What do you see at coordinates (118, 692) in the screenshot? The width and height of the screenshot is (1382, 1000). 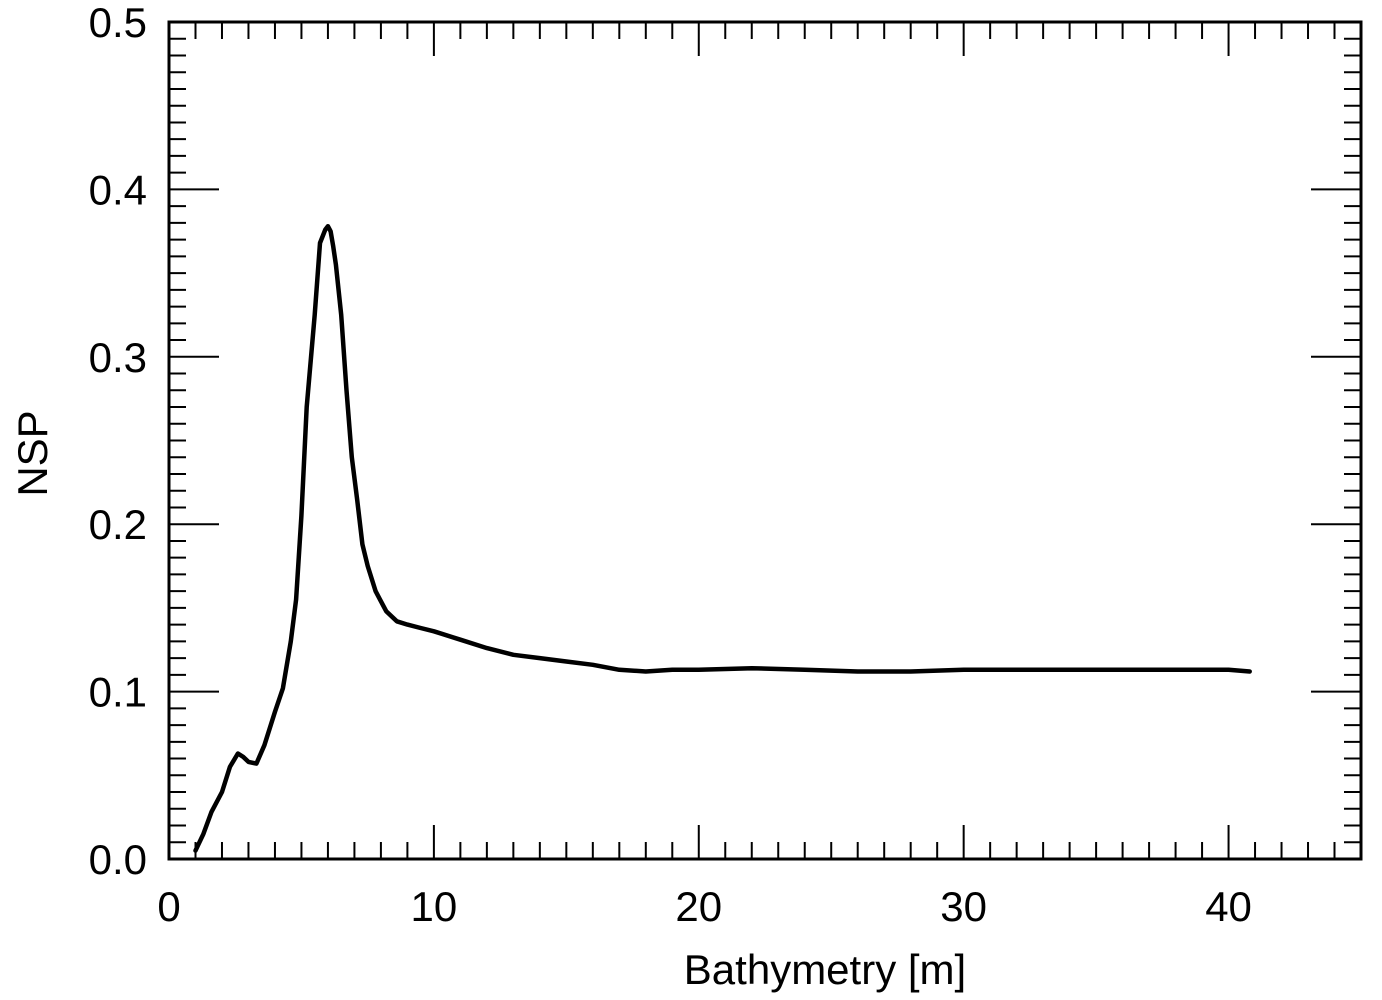 I see `y-tick-label: 0.1` at bounding box center [118, 692].